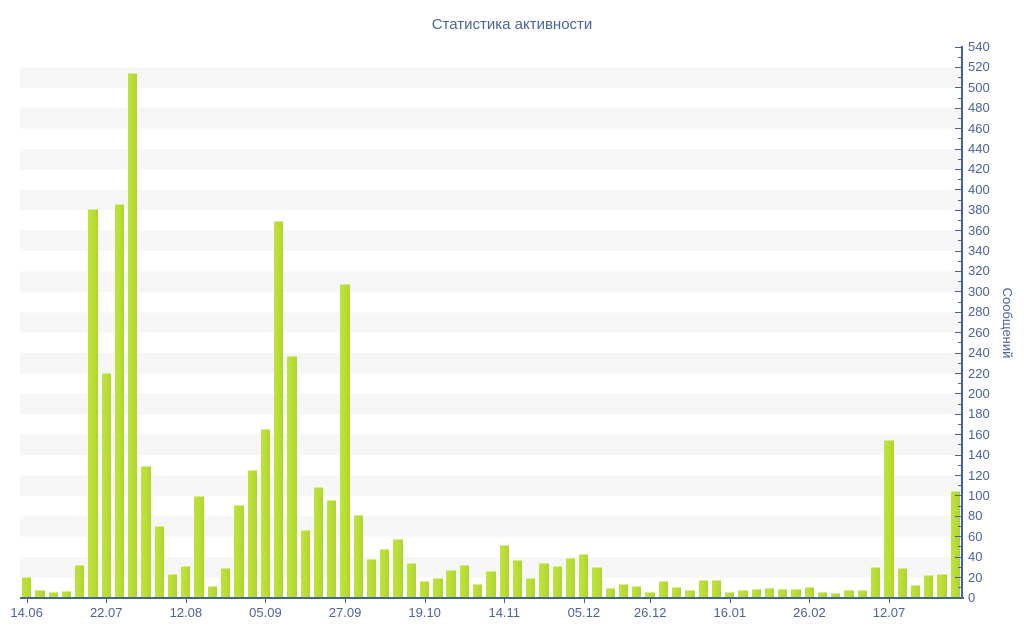 The height and width of the screenshot is (640, 1024). Describe the element at coordinates (504, 612) in the screenshot. I see `x-tick-label: 14.11` at that location.